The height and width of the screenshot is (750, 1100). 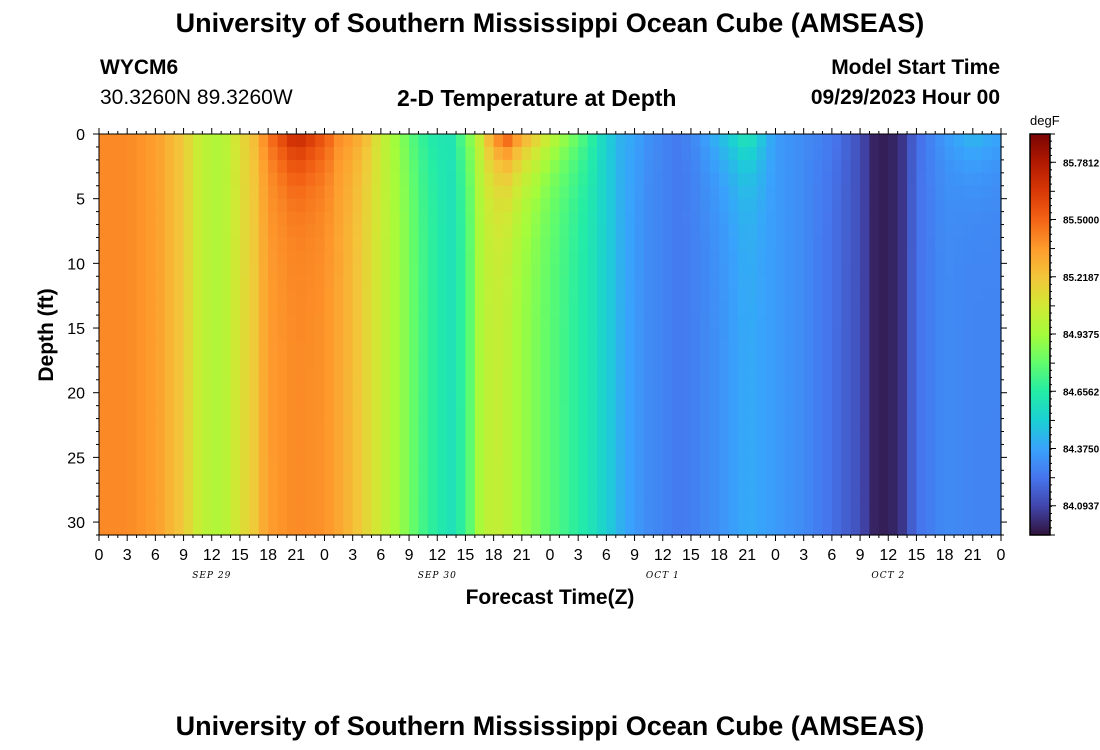 I want to click on x-day-label: SEP 29, so click(x=211, y=576).